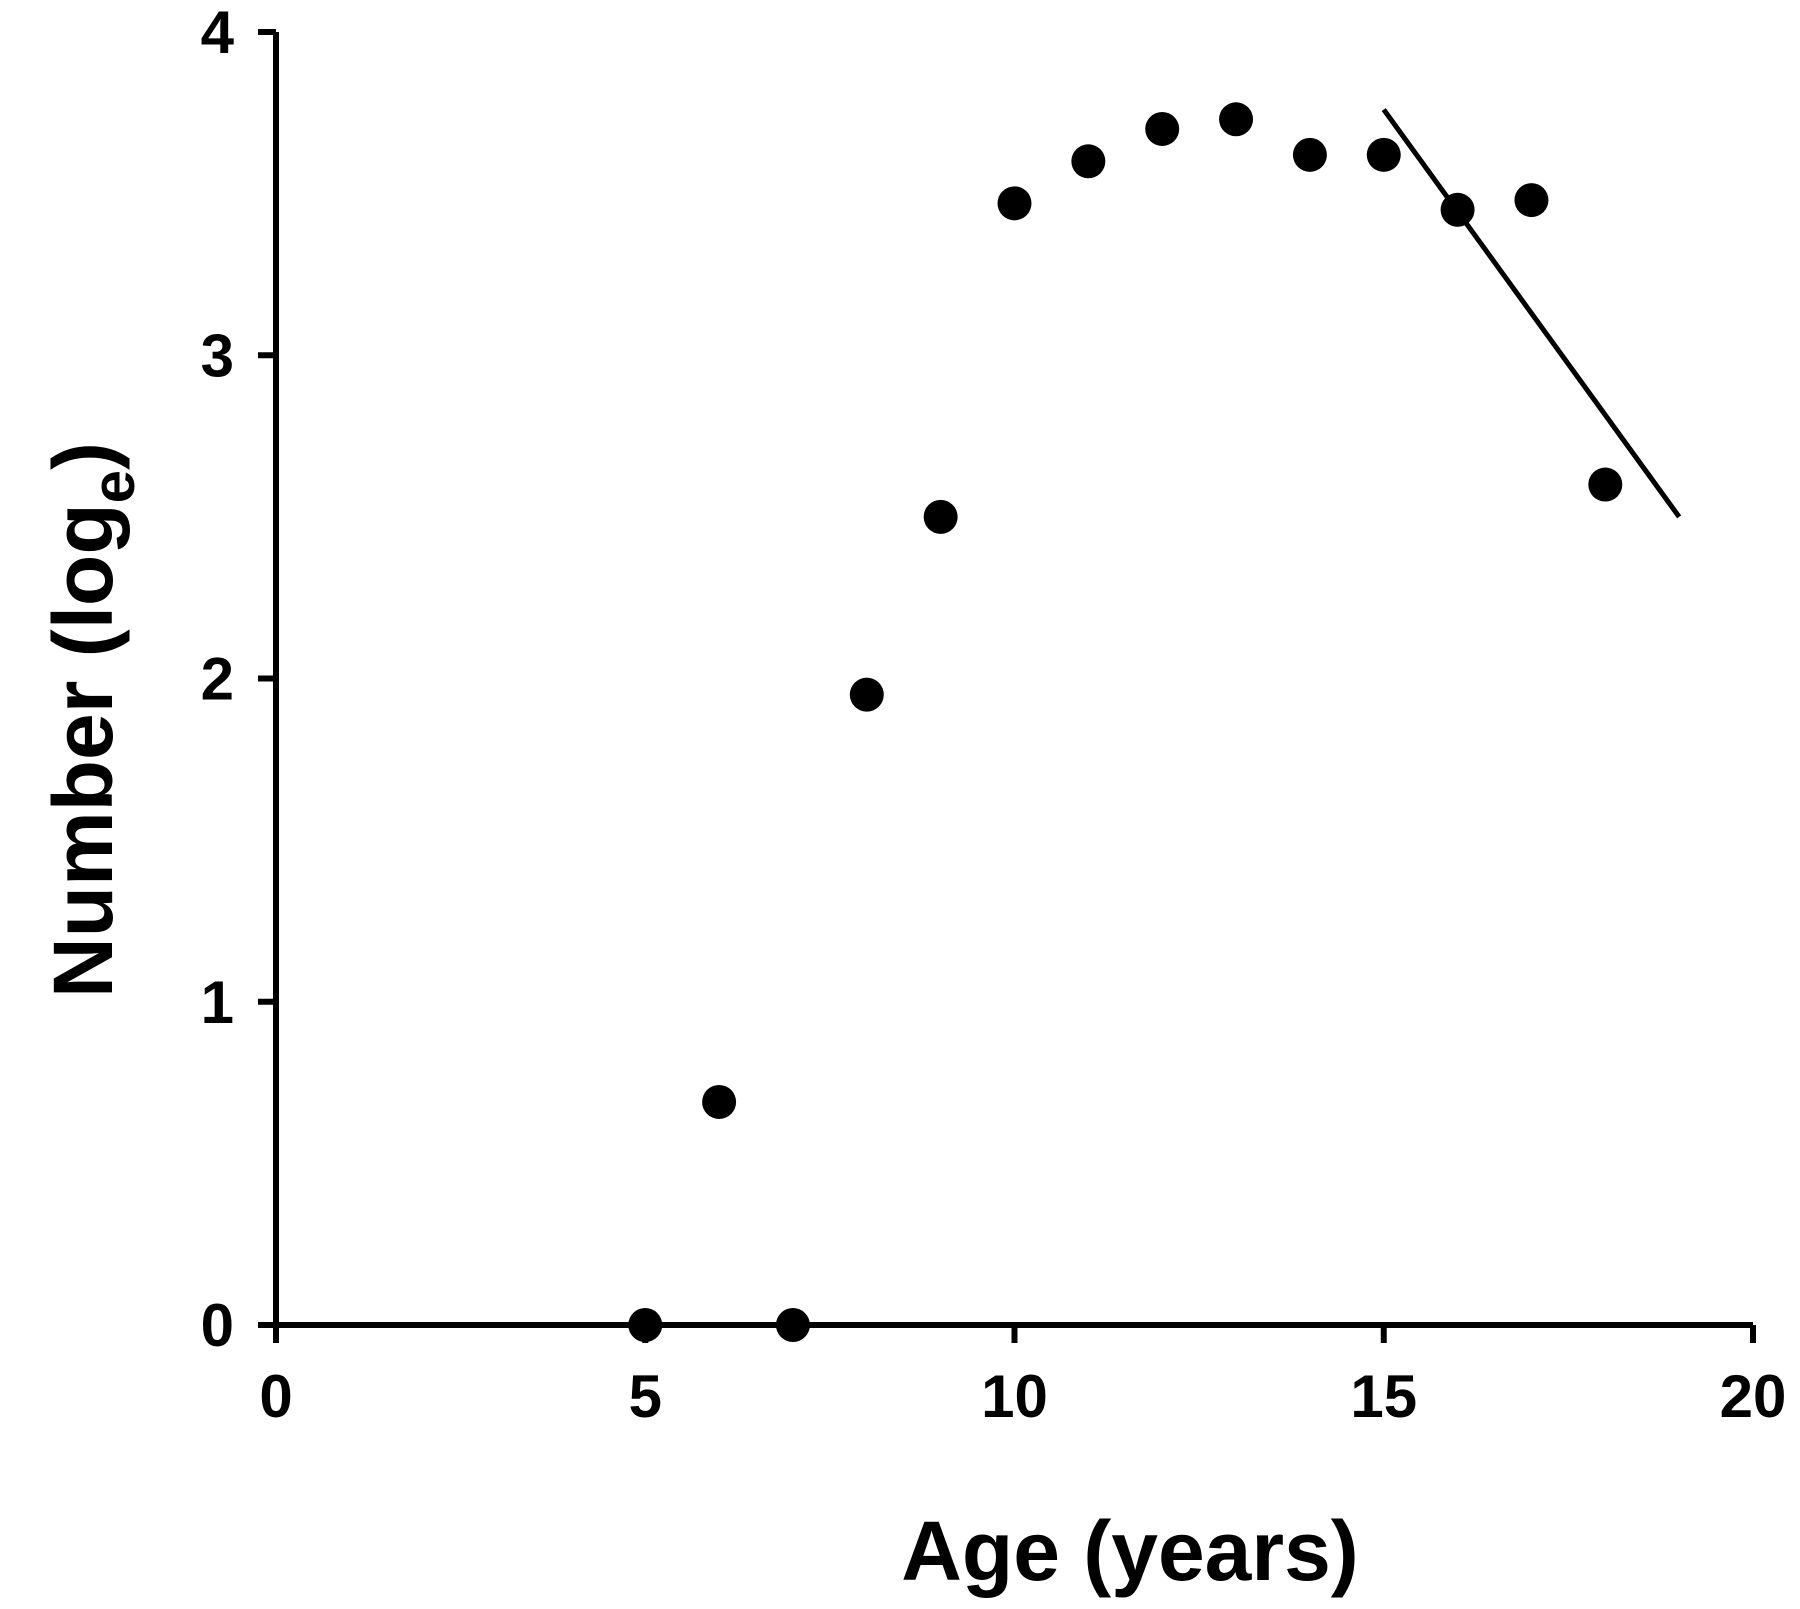 This screenshot has width=1800, height=1609. I want to click on y-axis-title-close: ), so click(83, 456).